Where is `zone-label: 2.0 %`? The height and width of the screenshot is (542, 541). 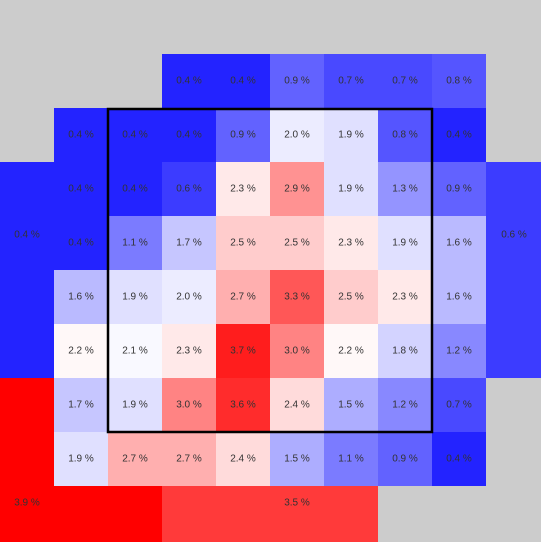
zone-label: 2.0 % is located at coordinates (189, 297).